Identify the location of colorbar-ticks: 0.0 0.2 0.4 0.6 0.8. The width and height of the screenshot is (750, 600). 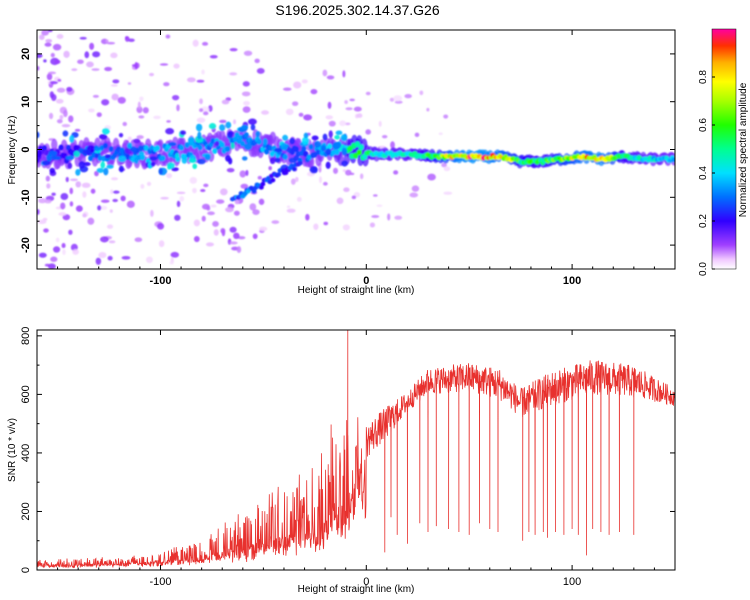
(706, 173).